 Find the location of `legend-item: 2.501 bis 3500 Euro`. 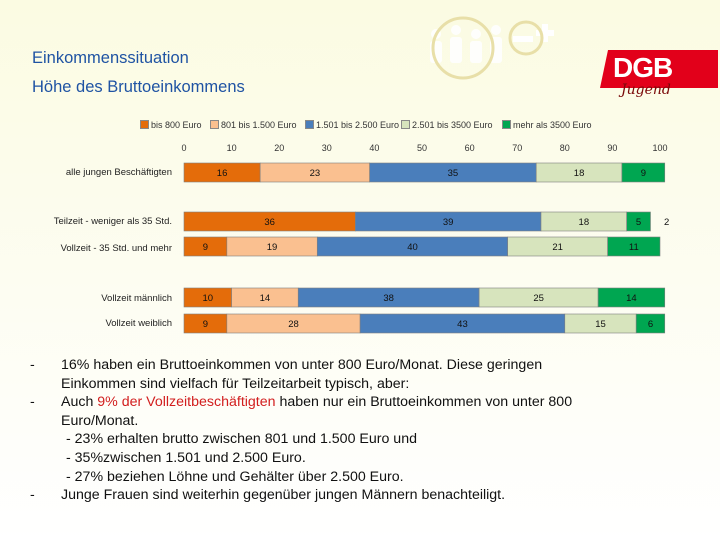

legend-item: 2.501 bis 3500 Euro is located at coordinates (447, 125).